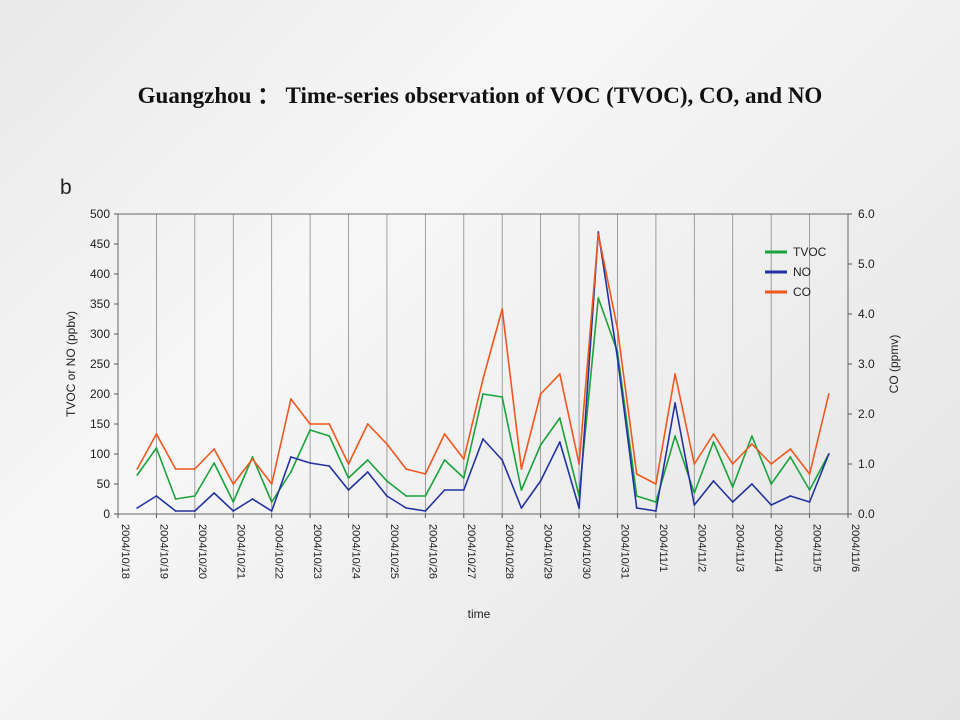 The width and height of the screenshot is (960, 720). What do you see at coordinates (202, 551) in the screenshot?
I see `x-tick-label: 2004/10/20` at bounding box center [202, 551].